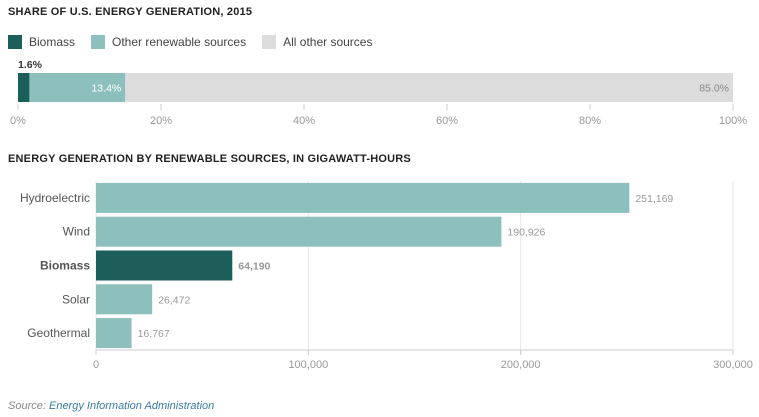 This screenshot has width=759, height=417. I want to click on category-label-wind: Wind, so click(76, 232).